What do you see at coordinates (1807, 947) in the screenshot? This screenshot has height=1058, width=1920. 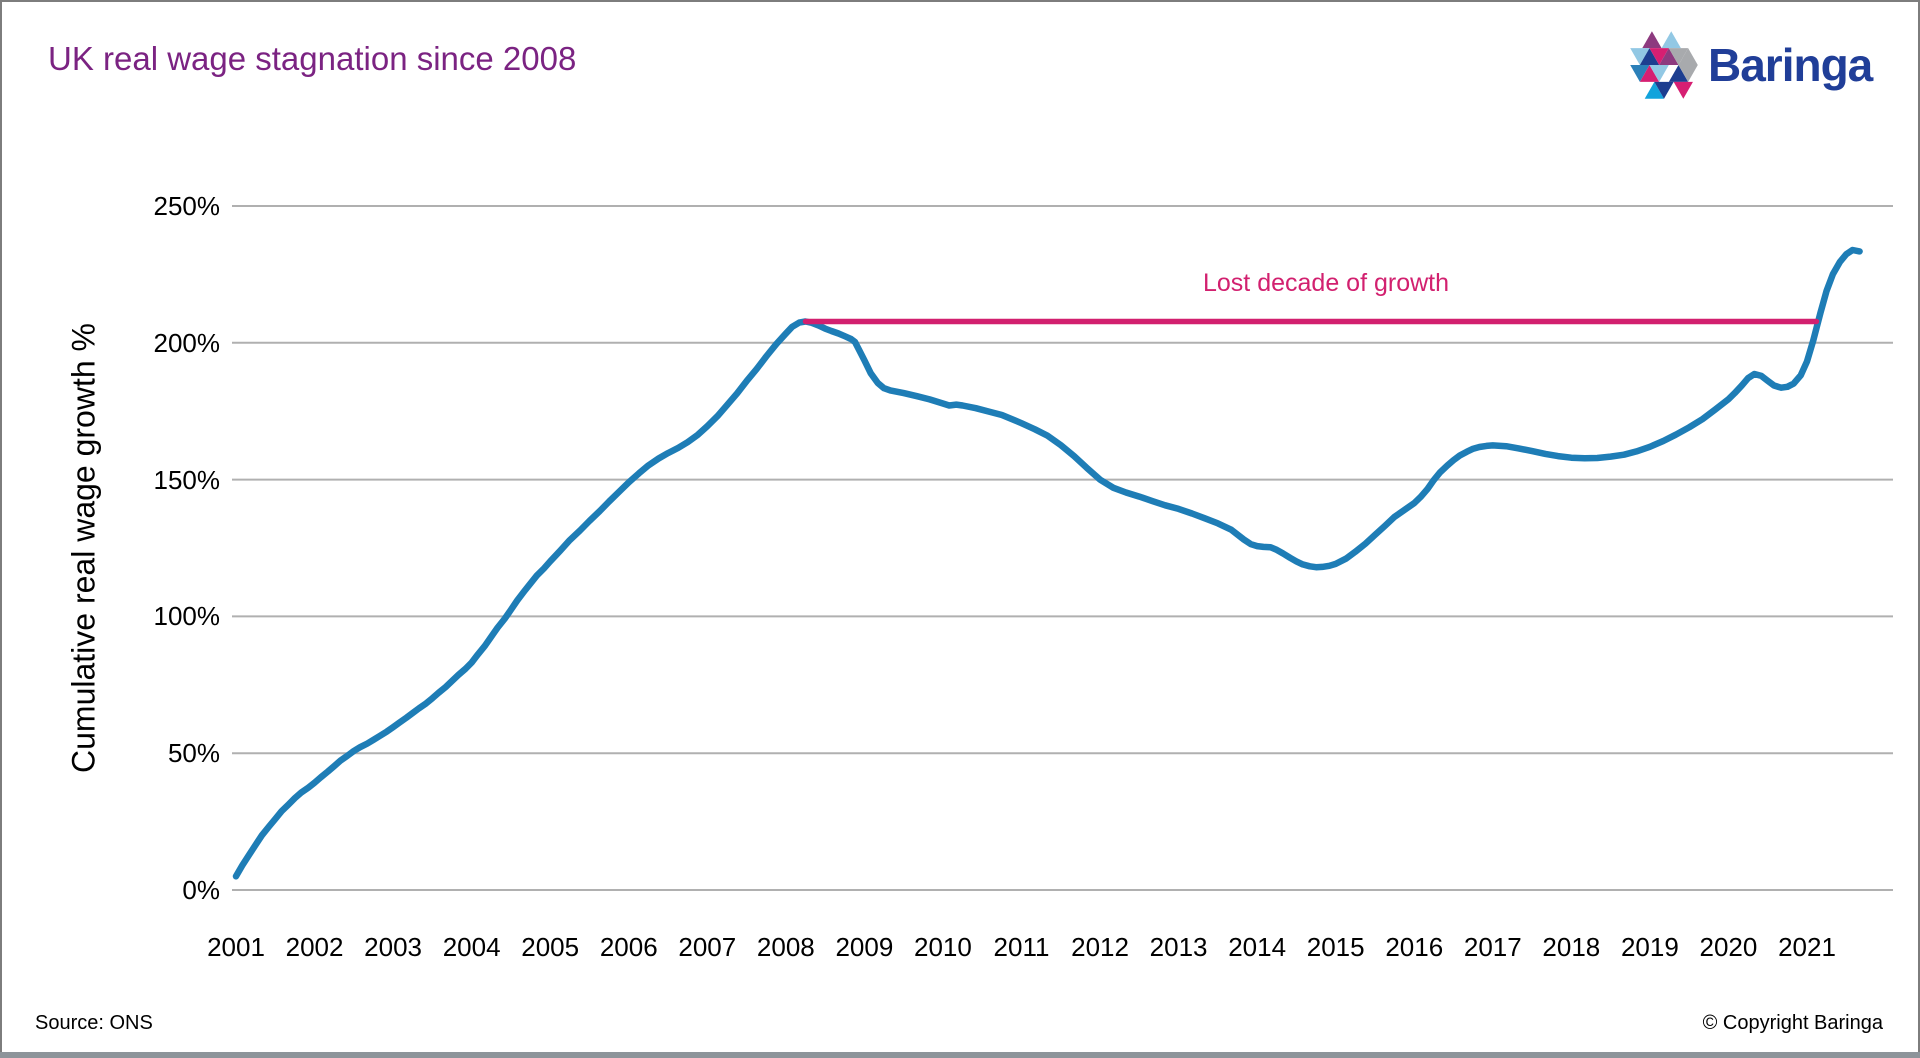 I see `x-tick-label: 2021` at bounding box center [1807, 947].